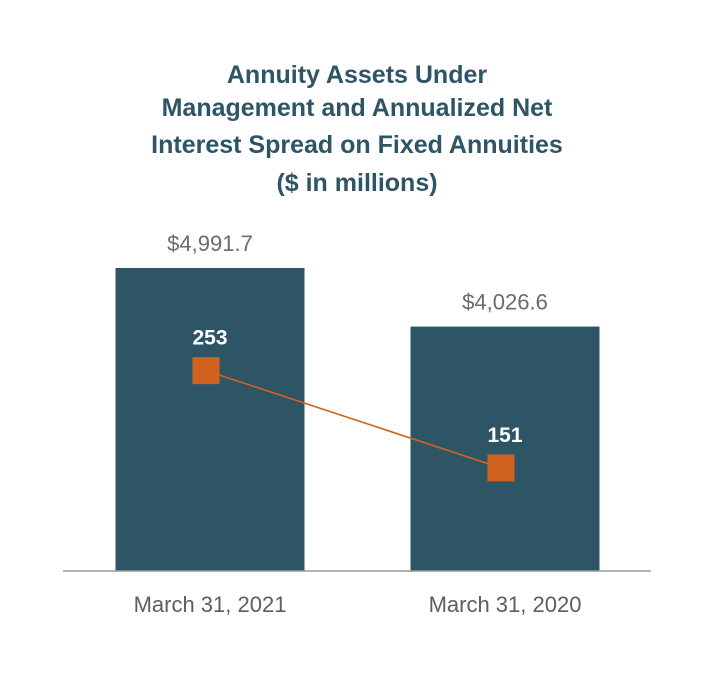 The width and height of the screenshot is (714, 680). Describe the element at coordinates (356, 183) in the screenshot. I see `chart-title-line-4: ($ in millions)` at that location.